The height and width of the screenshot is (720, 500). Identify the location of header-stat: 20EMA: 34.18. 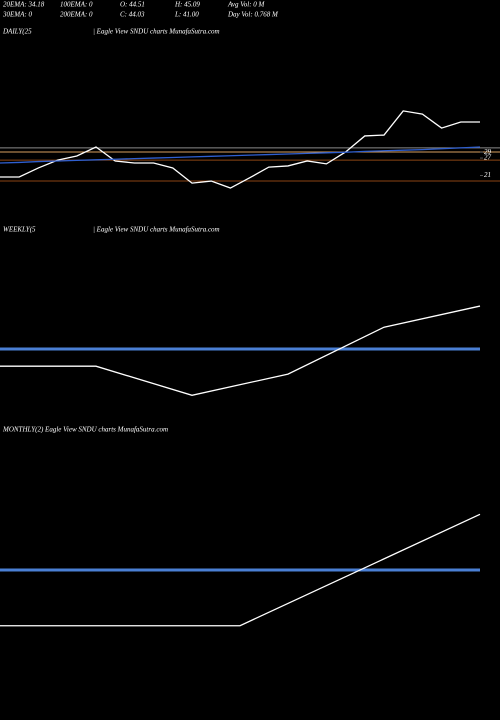
(24, 5).